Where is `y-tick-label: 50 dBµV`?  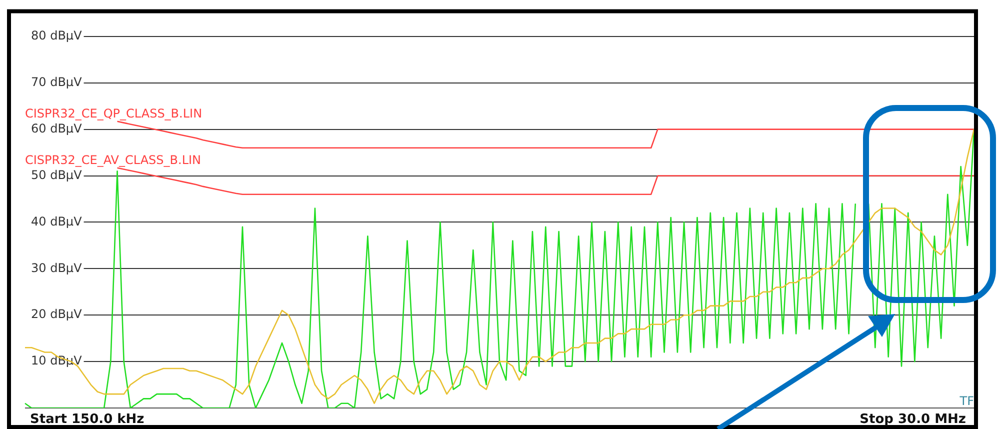 y-tick-label: 50 dBµV is located at coordinates (57, 175).